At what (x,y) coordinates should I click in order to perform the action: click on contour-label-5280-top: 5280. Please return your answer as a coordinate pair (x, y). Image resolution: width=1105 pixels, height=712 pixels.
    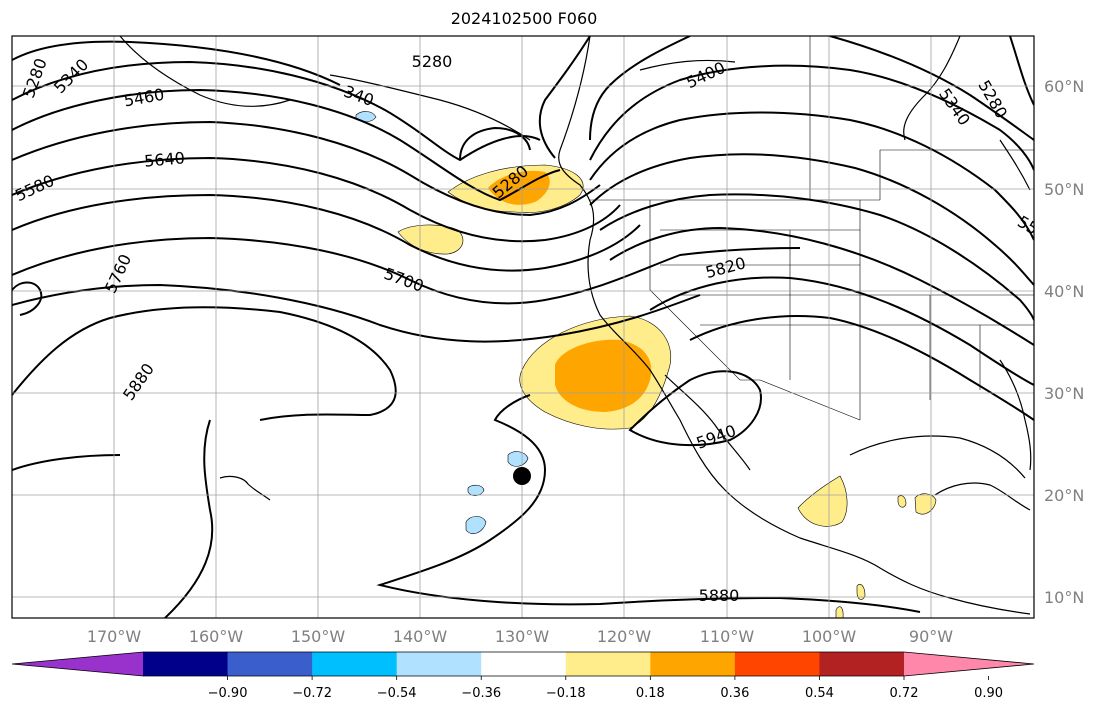
    Looking at the image, I should click on (432, 61).